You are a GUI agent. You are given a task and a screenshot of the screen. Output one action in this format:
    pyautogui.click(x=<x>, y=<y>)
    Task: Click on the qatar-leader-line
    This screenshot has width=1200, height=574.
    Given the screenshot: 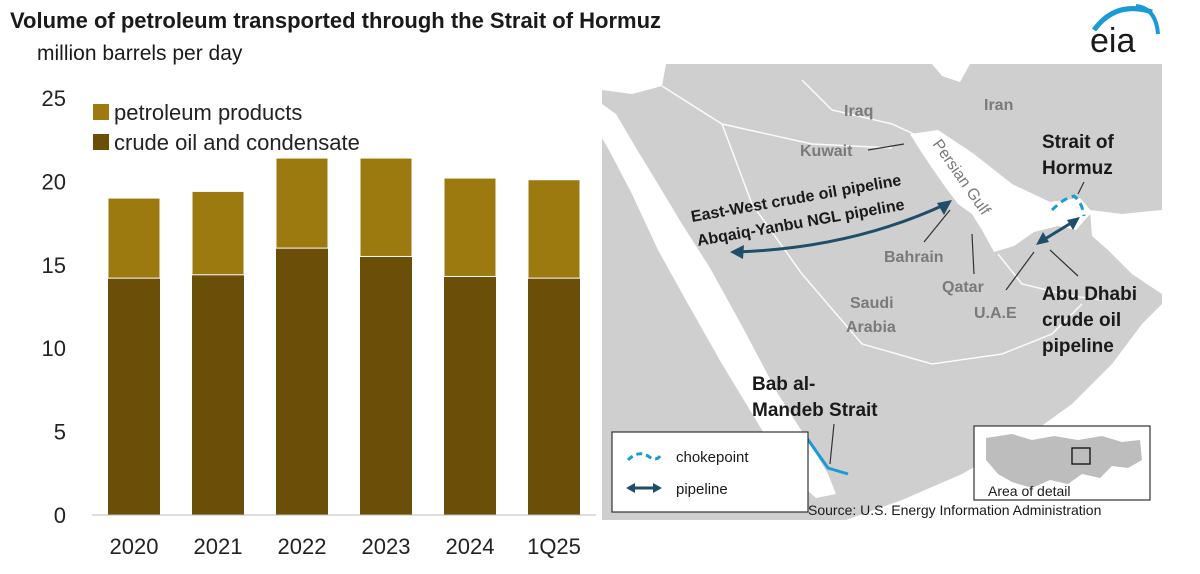 What is the action you would take?
    pyautogui.click(x=973, y=254)
    